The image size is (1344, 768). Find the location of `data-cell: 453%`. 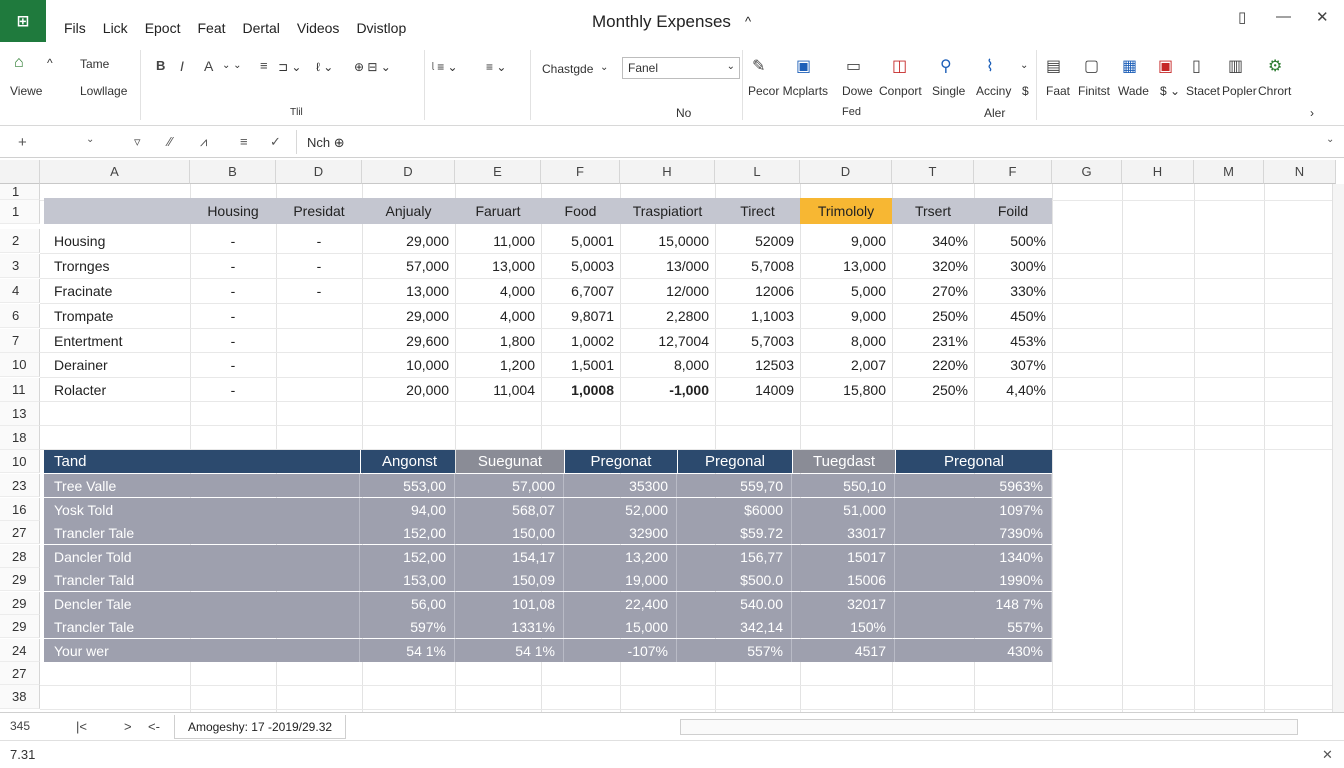

data-cell: 453% is located at coordinates (1028, 341).